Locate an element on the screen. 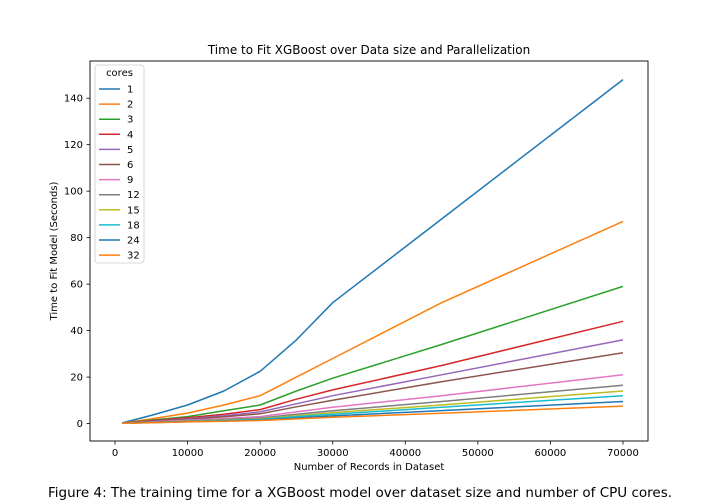 This screenshot has height=504, width=720. legend-label-1: 1 is located at coordinates (130, 90).